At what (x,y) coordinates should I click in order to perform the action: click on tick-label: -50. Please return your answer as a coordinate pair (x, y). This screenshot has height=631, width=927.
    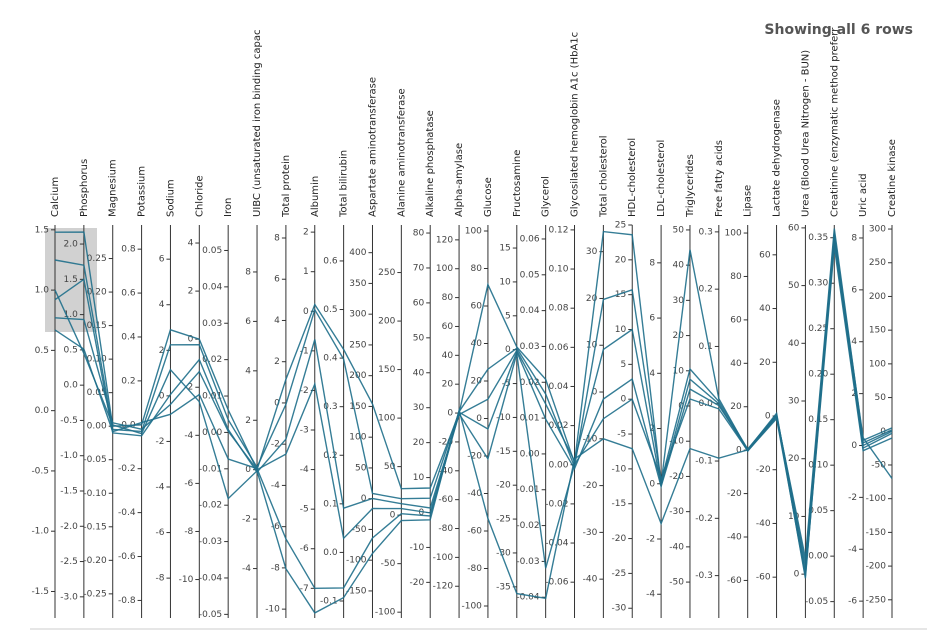
    Looking at the image, I should click on (878, 465).